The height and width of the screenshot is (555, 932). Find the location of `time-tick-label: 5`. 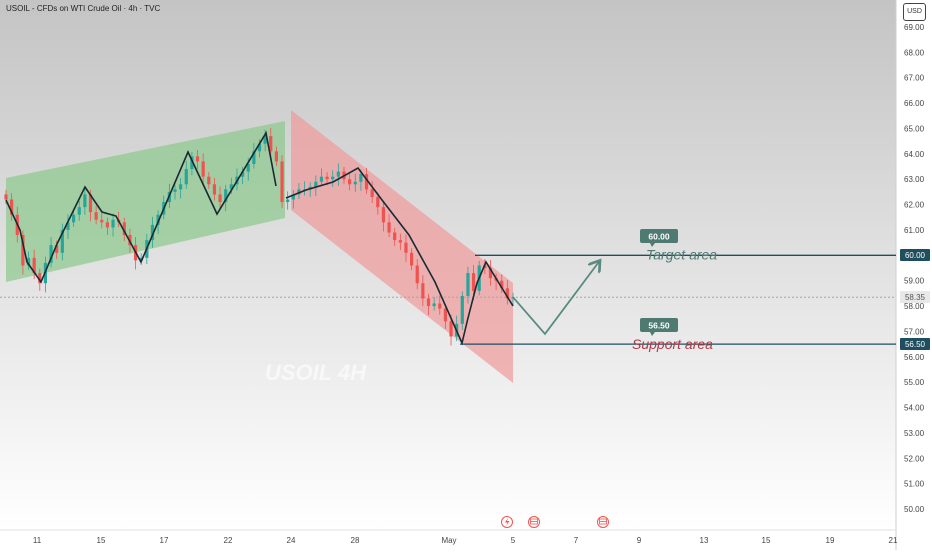

time-tick-label: 5 is located at coordinates (513, 540).